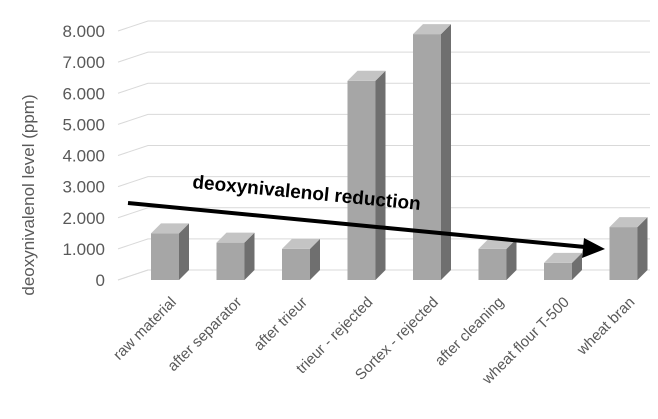 The width and height of the screenshot is (658, 419). I want to click on y-tick-label: 3.000, so click(83, 187).